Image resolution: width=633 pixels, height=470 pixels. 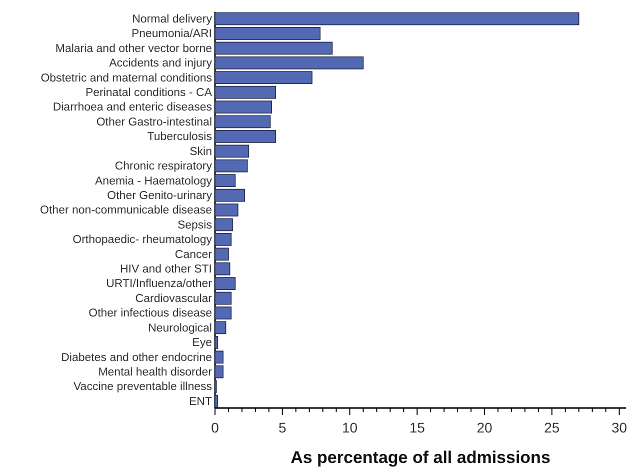 What do you see at coordinates (215, 427) in the screenshot?
I see `x-tick-label: 0` at bounding box center [215, 427].